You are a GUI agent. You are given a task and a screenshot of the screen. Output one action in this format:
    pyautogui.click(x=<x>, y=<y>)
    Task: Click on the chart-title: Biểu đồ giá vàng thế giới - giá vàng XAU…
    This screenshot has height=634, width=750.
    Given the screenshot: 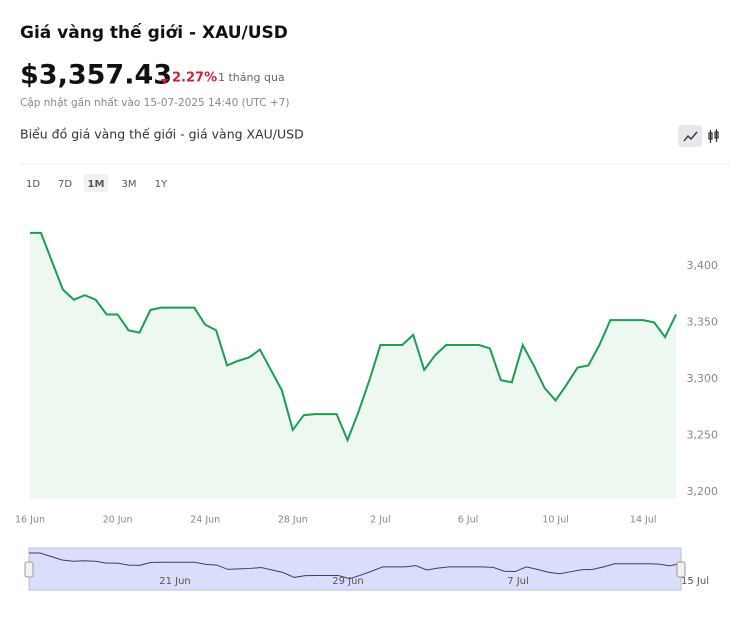 What is the action you would take?
    pyautogui.click(x=162, y=134)
    